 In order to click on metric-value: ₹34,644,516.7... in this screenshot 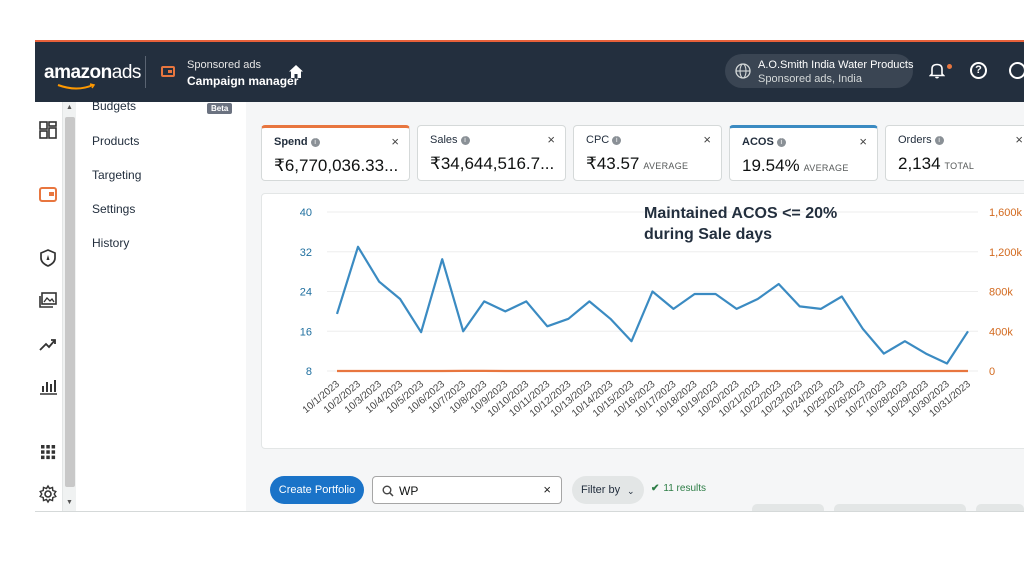, I will do `click(492, 163)`.